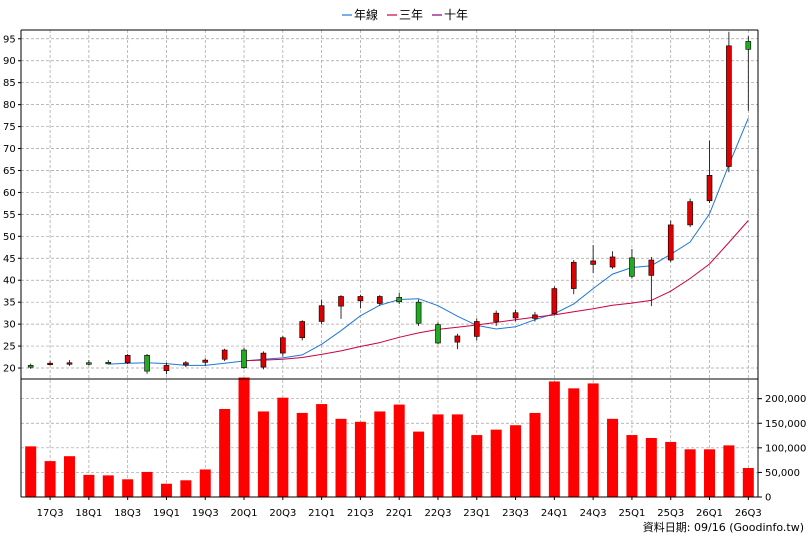  Describe the element at coordinates (205, 513) in the screenshot. I see `x-tick-label: 19Q3` at that location.